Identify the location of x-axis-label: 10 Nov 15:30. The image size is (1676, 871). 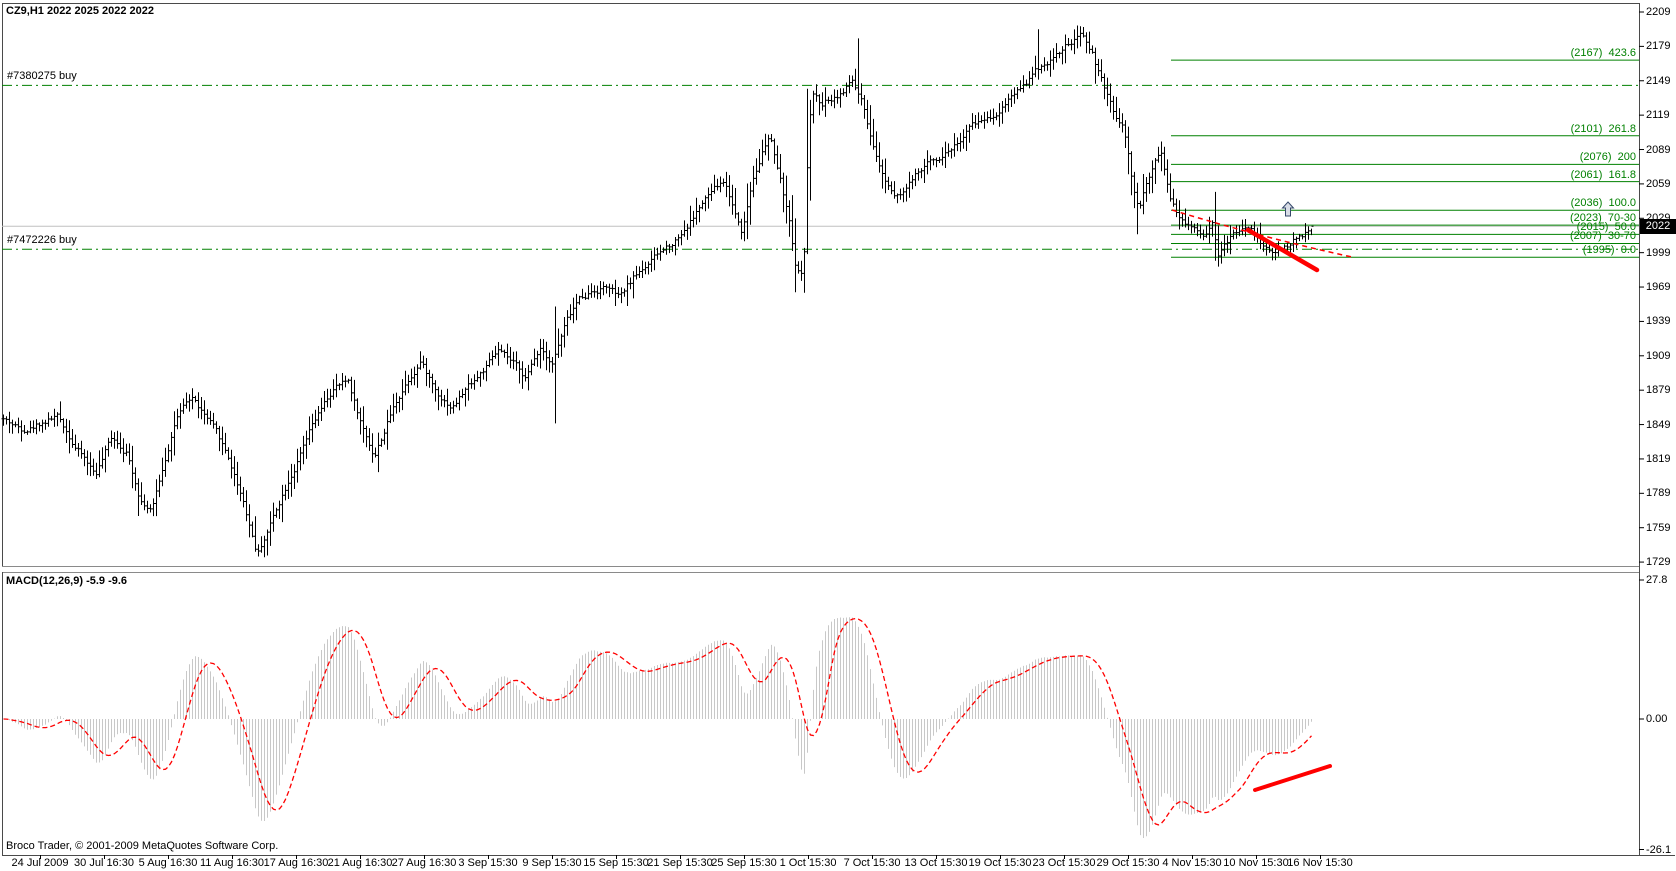
(1256, 863).